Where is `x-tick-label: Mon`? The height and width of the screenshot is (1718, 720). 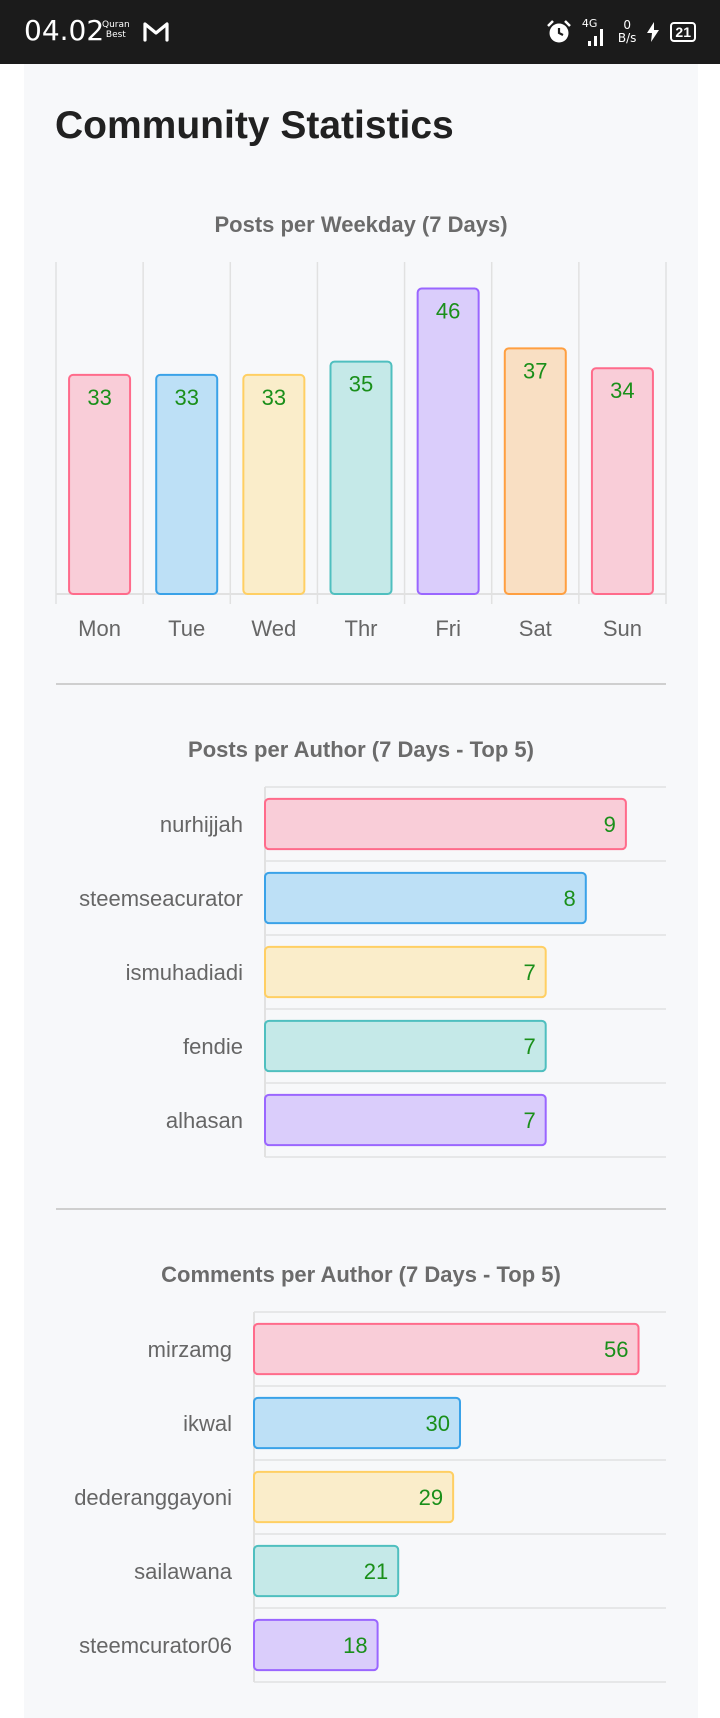 x-tick-label: Mon is located at coordinates (99, 628).